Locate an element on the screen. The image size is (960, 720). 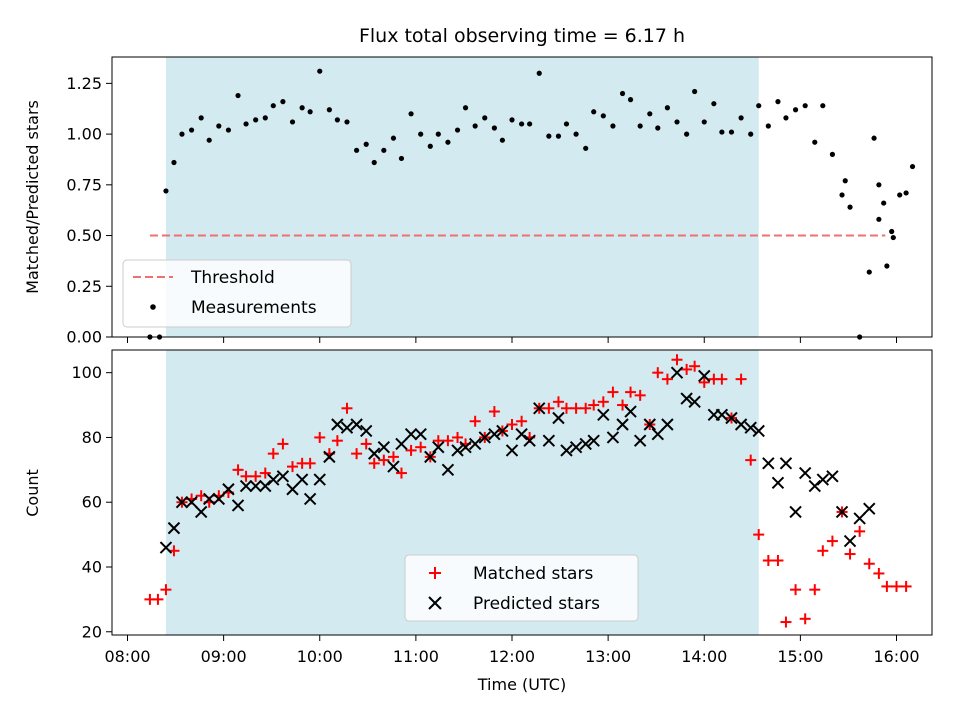
bottom-legend: Matched stars Predicted stars is located at coordinates (521, 588).